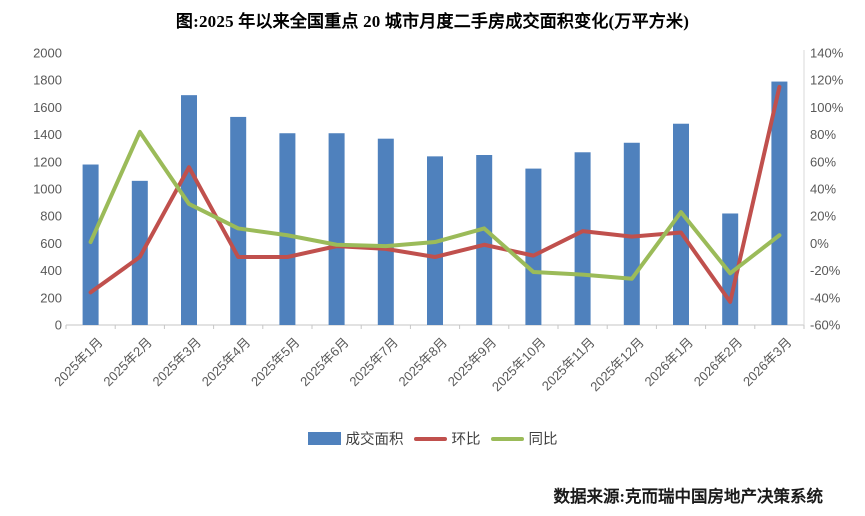  I want to click on x-axis-label: 2025年10月, so click(519, 365).